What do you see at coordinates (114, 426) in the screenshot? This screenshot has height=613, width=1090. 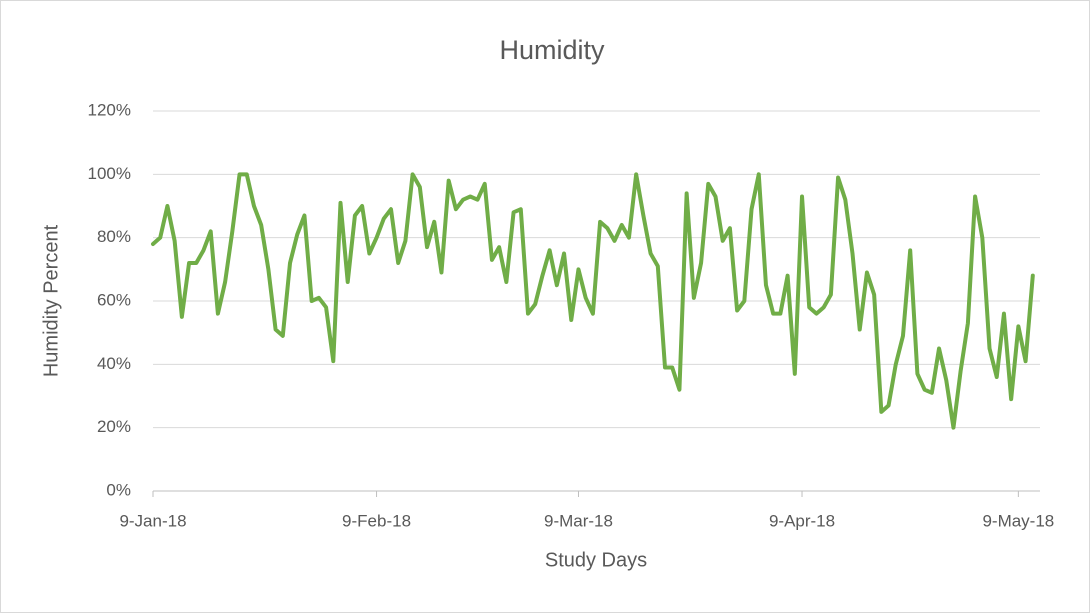 I see `y-tick-label: 20%` at bounding box center [114, 426].